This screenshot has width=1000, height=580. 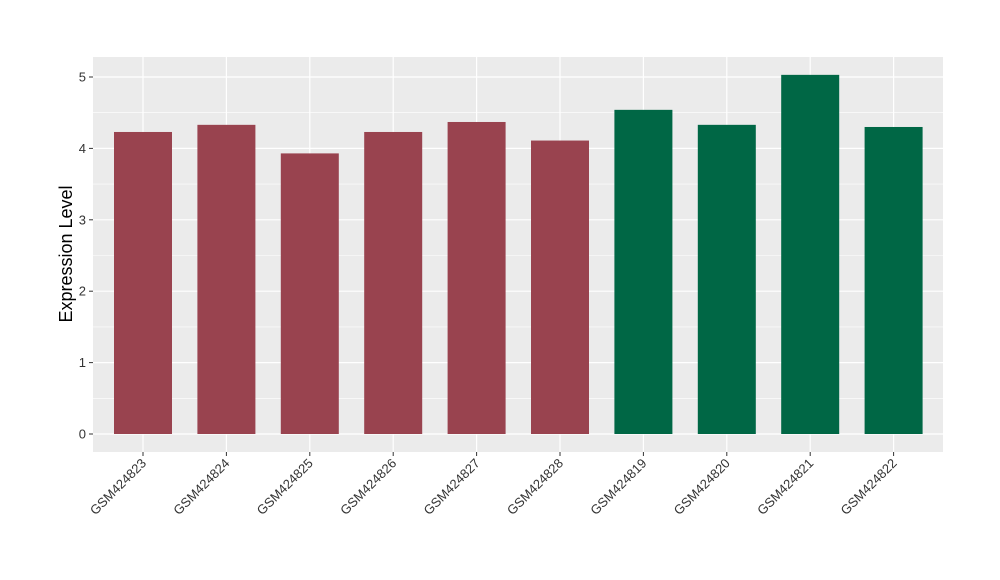 I want to click on bar-GSM424828, so click(x=560, y=287).